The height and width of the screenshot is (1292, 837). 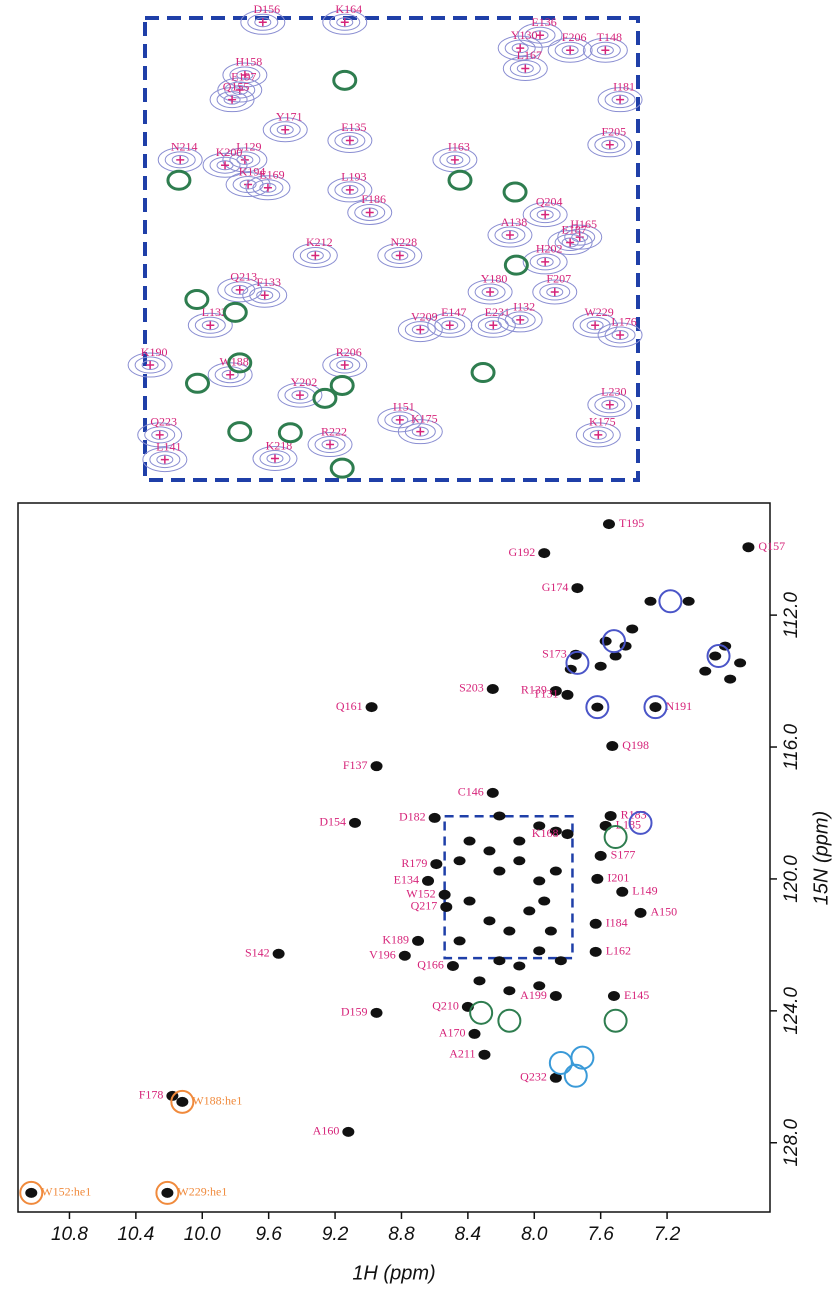 What do you see at coordinates (545, 833) in the screenshot?
I see `peak-label: K168` at bounding box center [545, 833].